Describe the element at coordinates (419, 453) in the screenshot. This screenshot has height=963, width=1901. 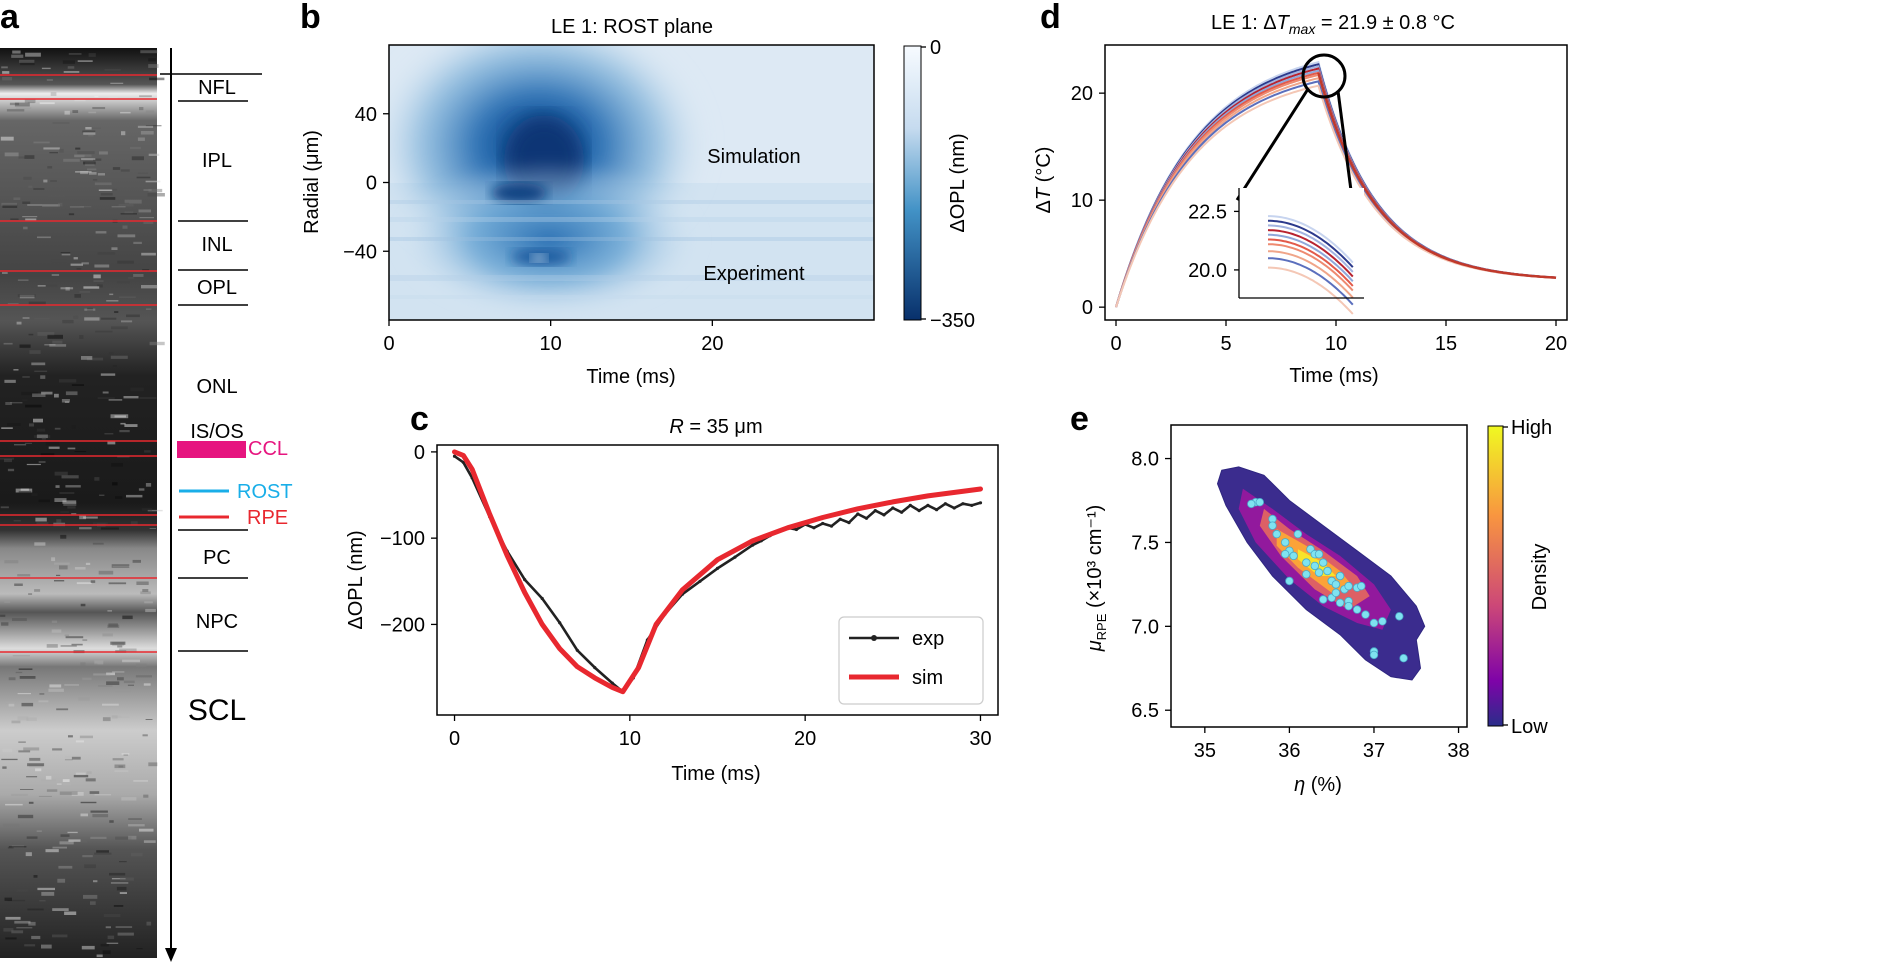
I see `c-ytick-label: 0` at that location.